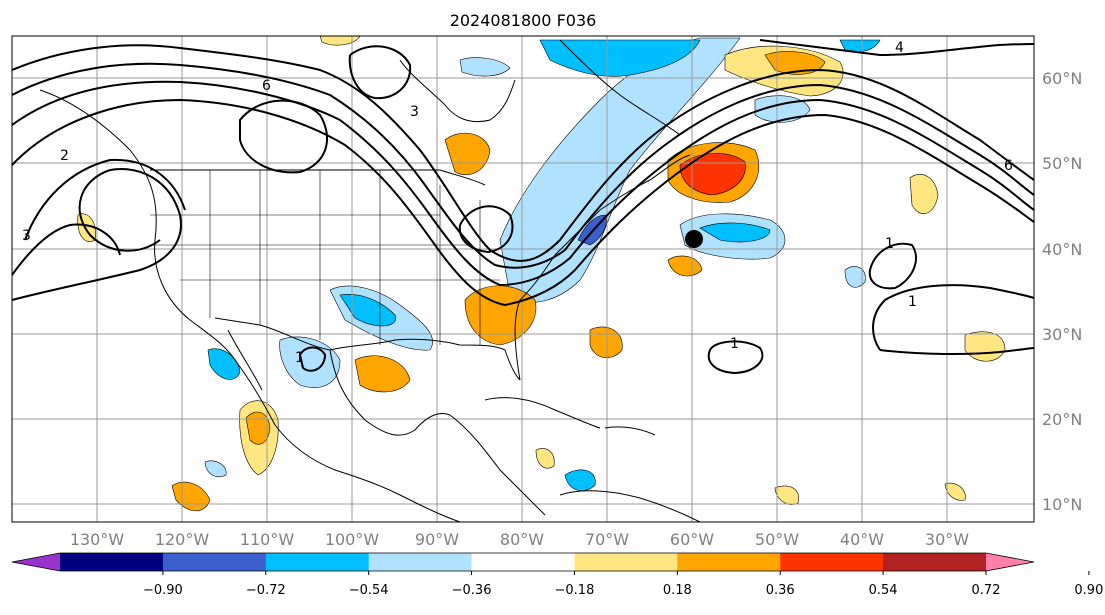  Describe the element at coordinates (694, 239) in the screenshot. I see `location-marker` at that location.